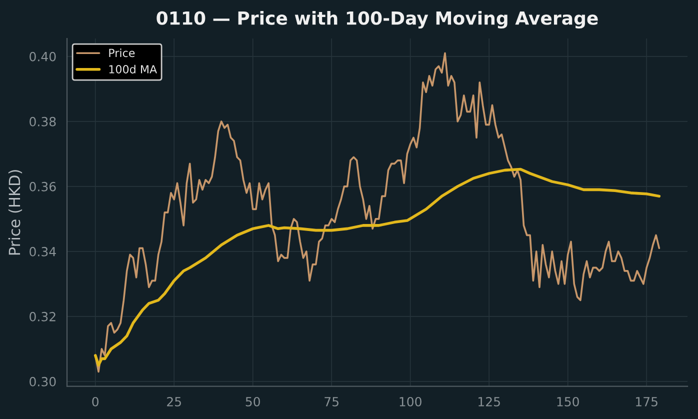 This screenshot has width=698, height=419. Describe the element at coordinates (489, 401) in the screenshot. I see `x-tick-label: 125` at that location.